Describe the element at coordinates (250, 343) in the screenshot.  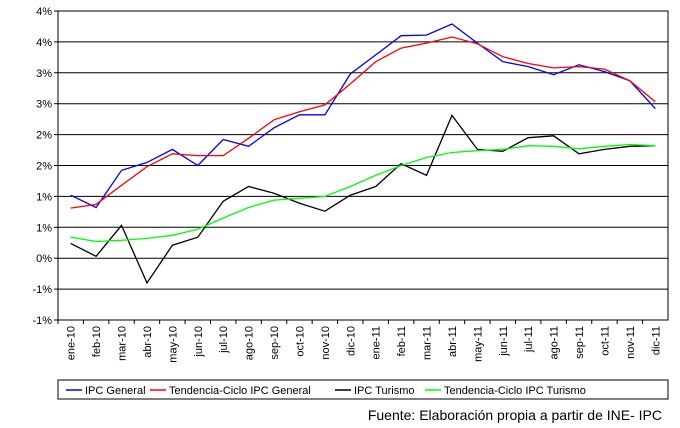
I see `x-tick-label: ago-10` at that location.